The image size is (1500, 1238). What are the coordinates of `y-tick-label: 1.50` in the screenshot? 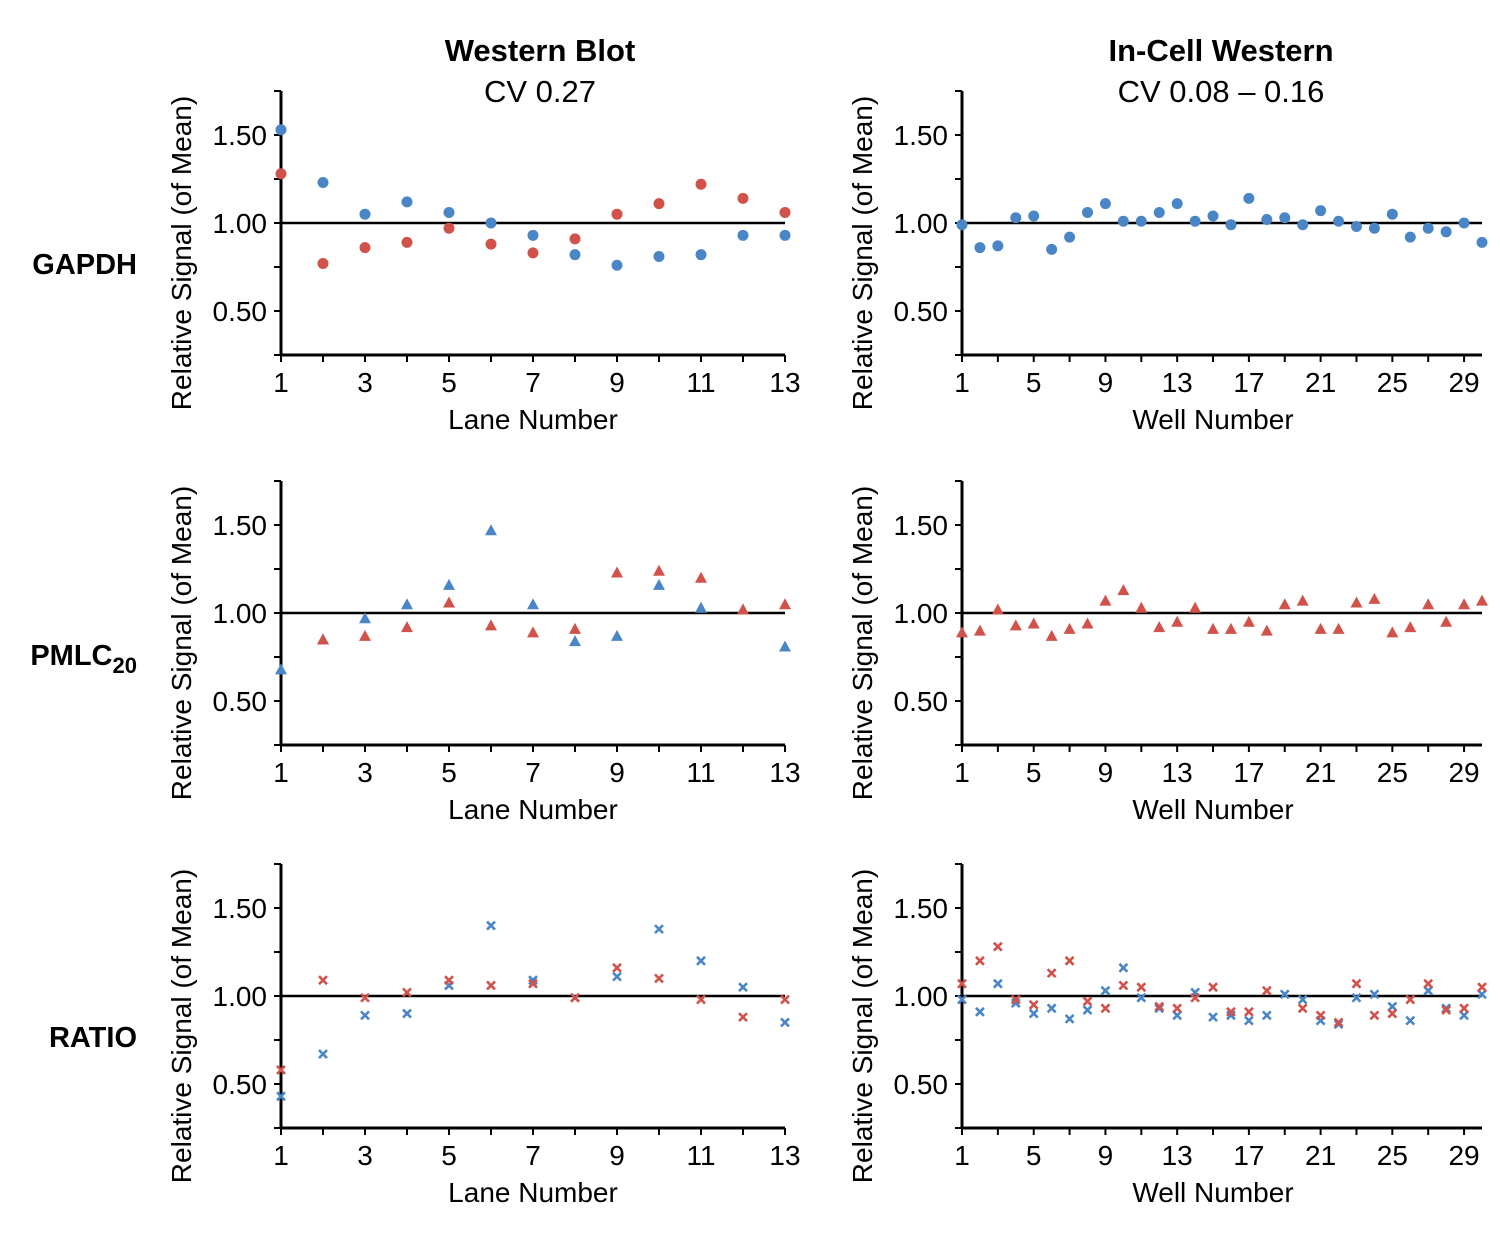 It's located at (240, 135).